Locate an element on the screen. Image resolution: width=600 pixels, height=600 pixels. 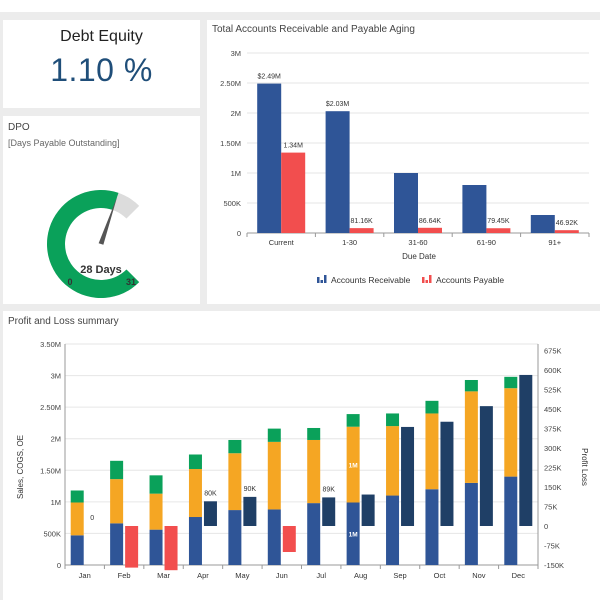
ar-ap-data-label: 1.34M is located at coordinates (293, 146).